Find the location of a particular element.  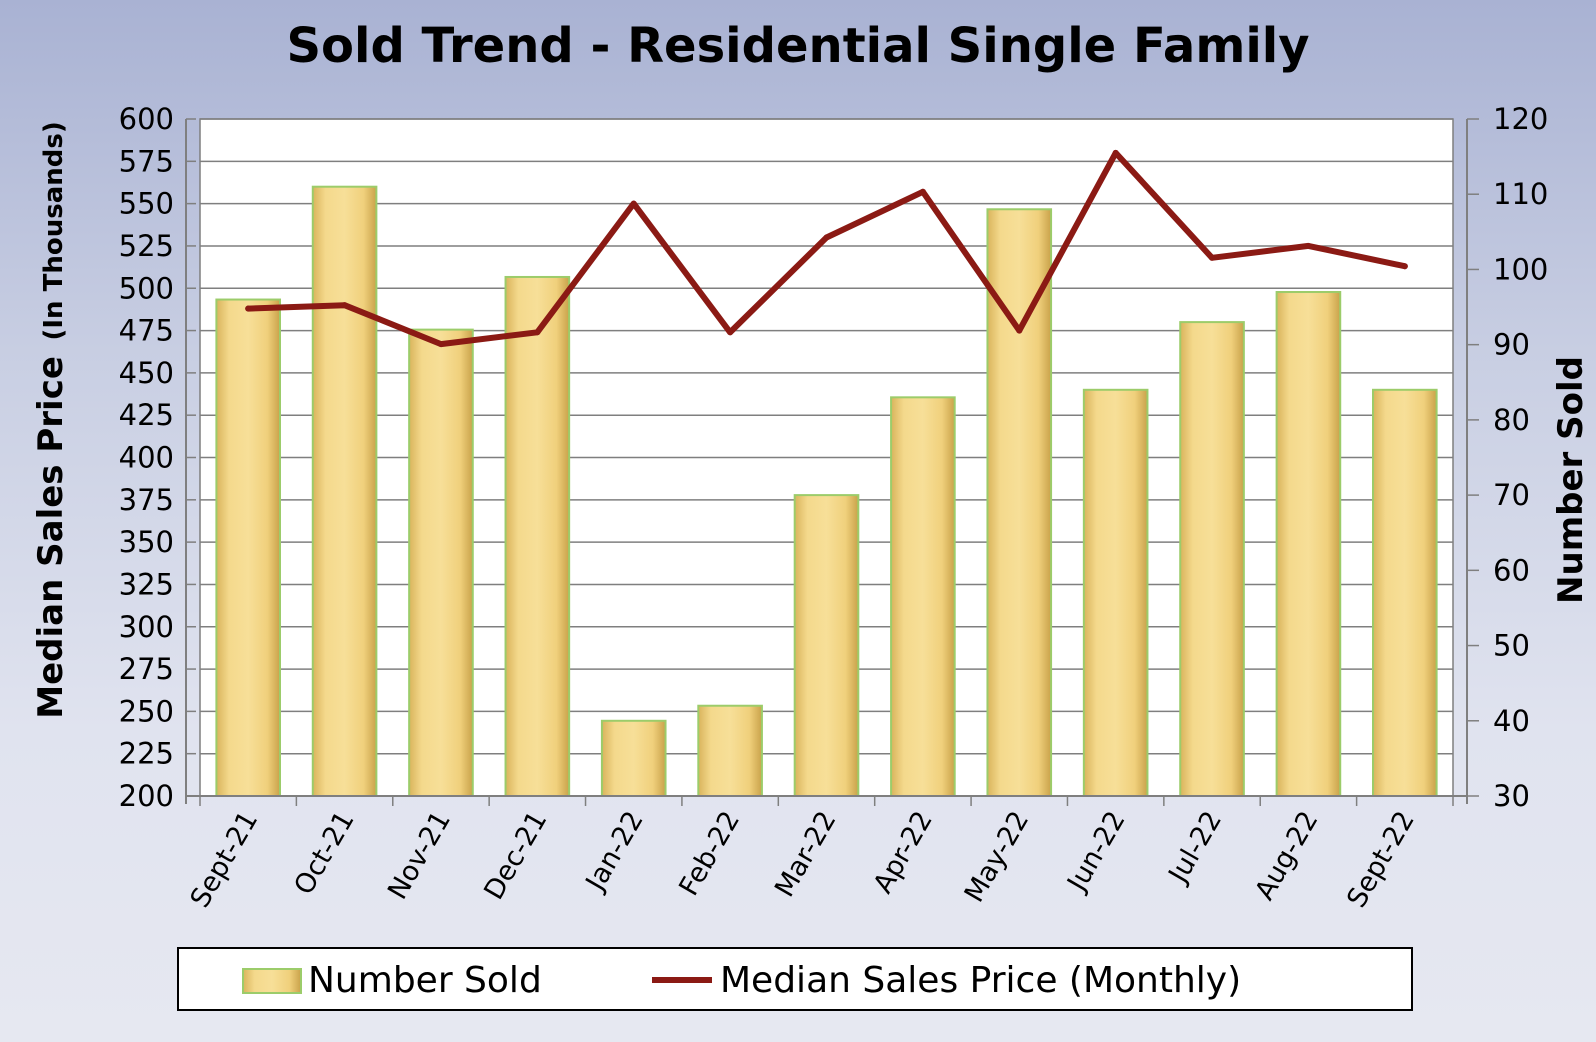

legend-swatch-number-sold is located at coordinates (272, 981).